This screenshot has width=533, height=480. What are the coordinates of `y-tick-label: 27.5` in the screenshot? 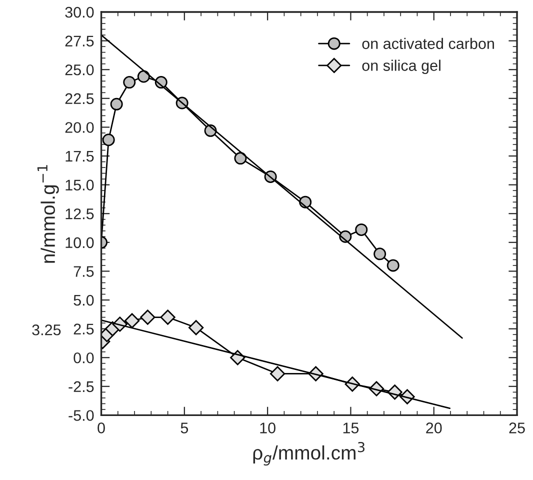 It's located at (79, 41).